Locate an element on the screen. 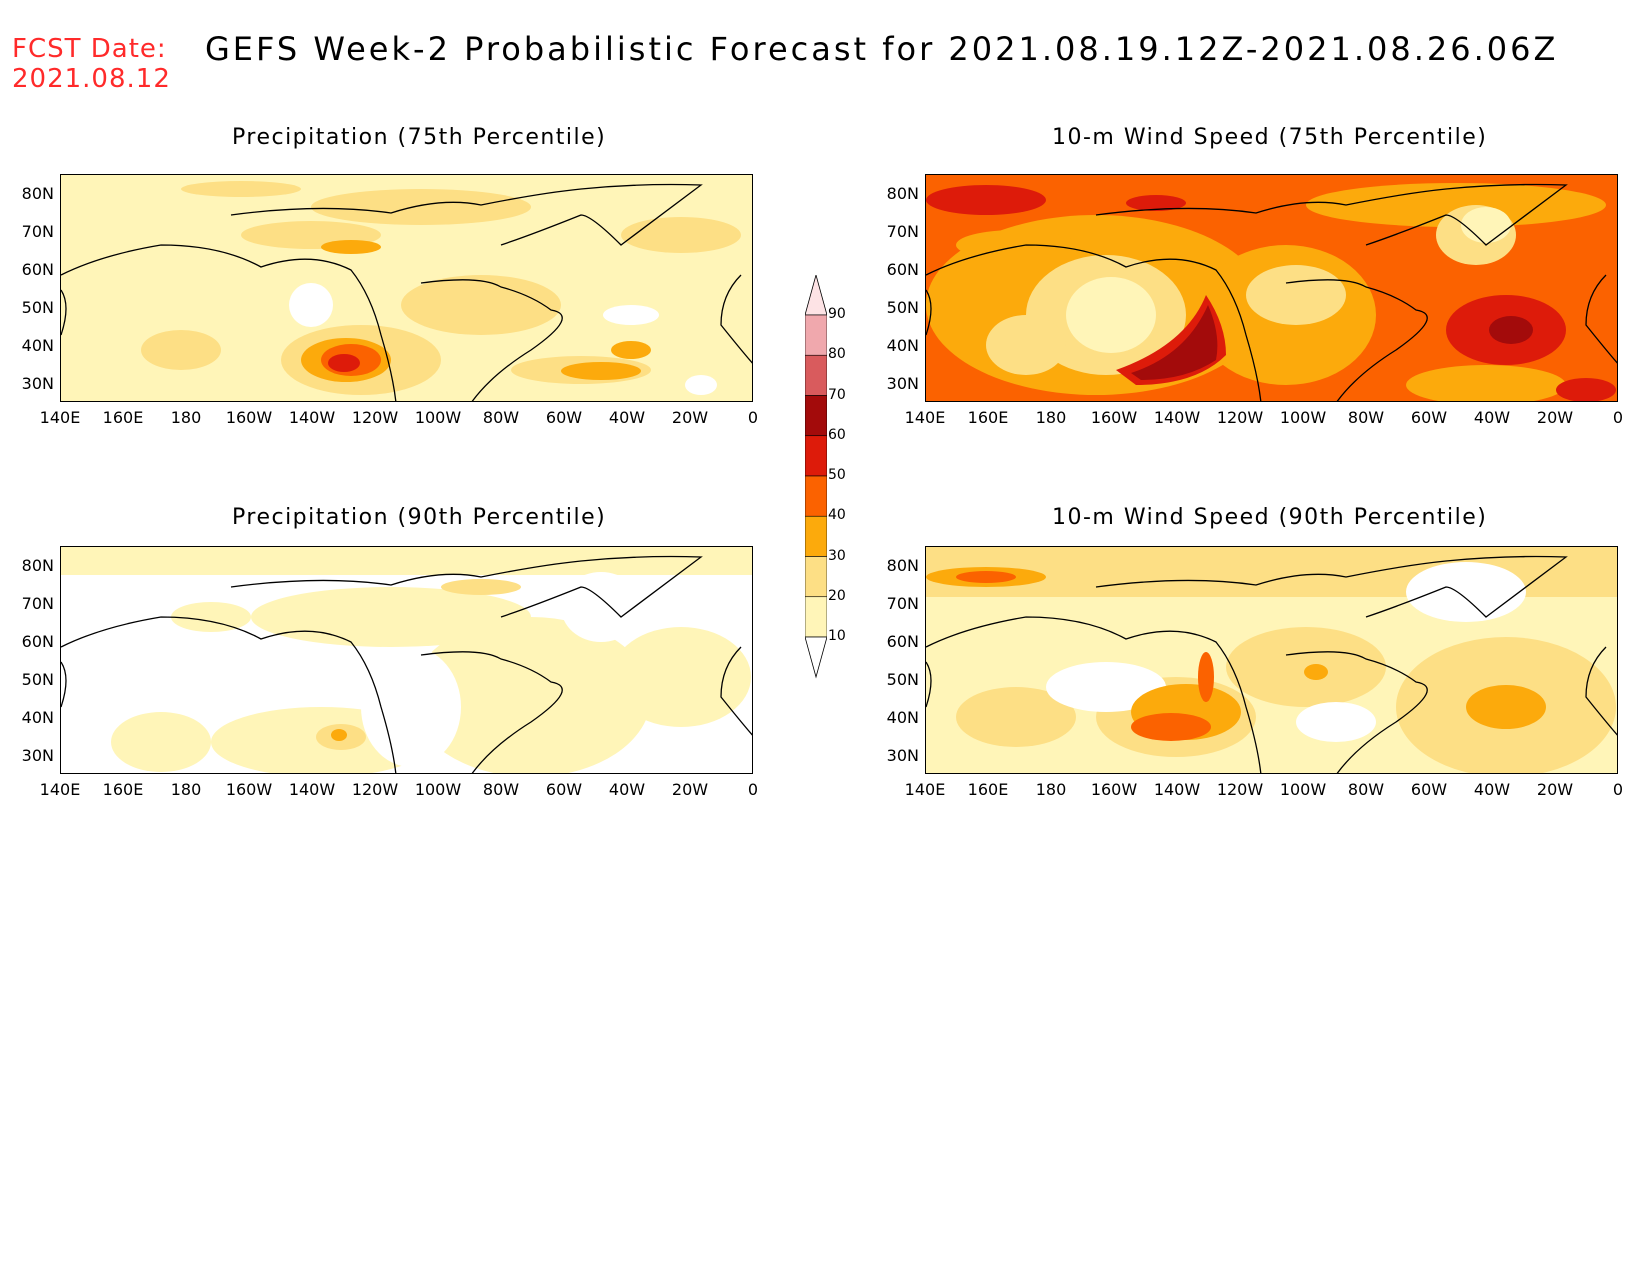 Image resolution: width=1650 pixels, height=1275 pixels. colorbar-tick-label: 90 is located at coordinates (837, 314).